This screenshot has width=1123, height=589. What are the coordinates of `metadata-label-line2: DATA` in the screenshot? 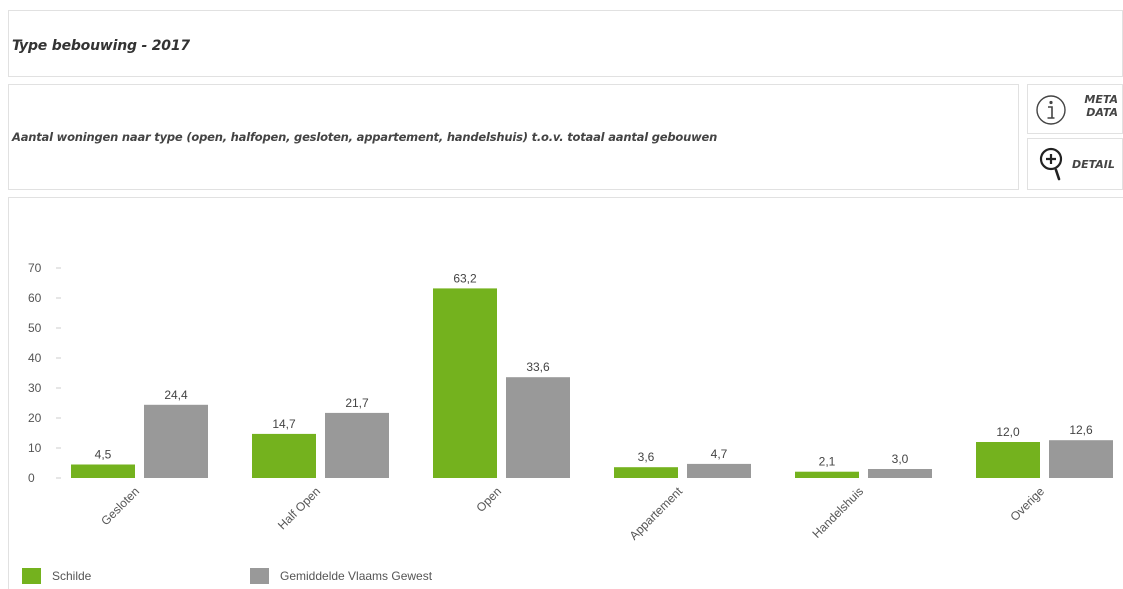 It's located at (1102, 112).